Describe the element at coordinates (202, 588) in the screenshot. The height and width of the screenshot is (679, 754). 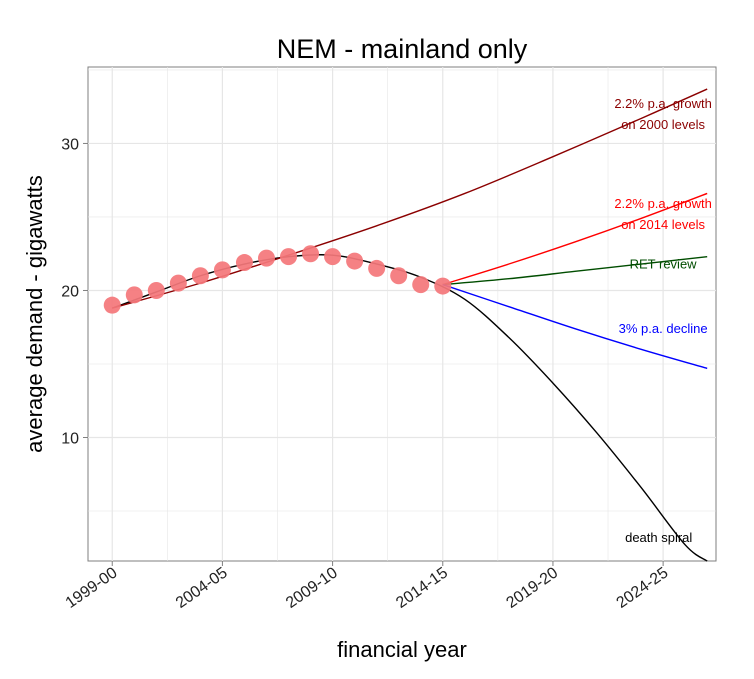
I see `x-tick-label: 2004-05` at that location.